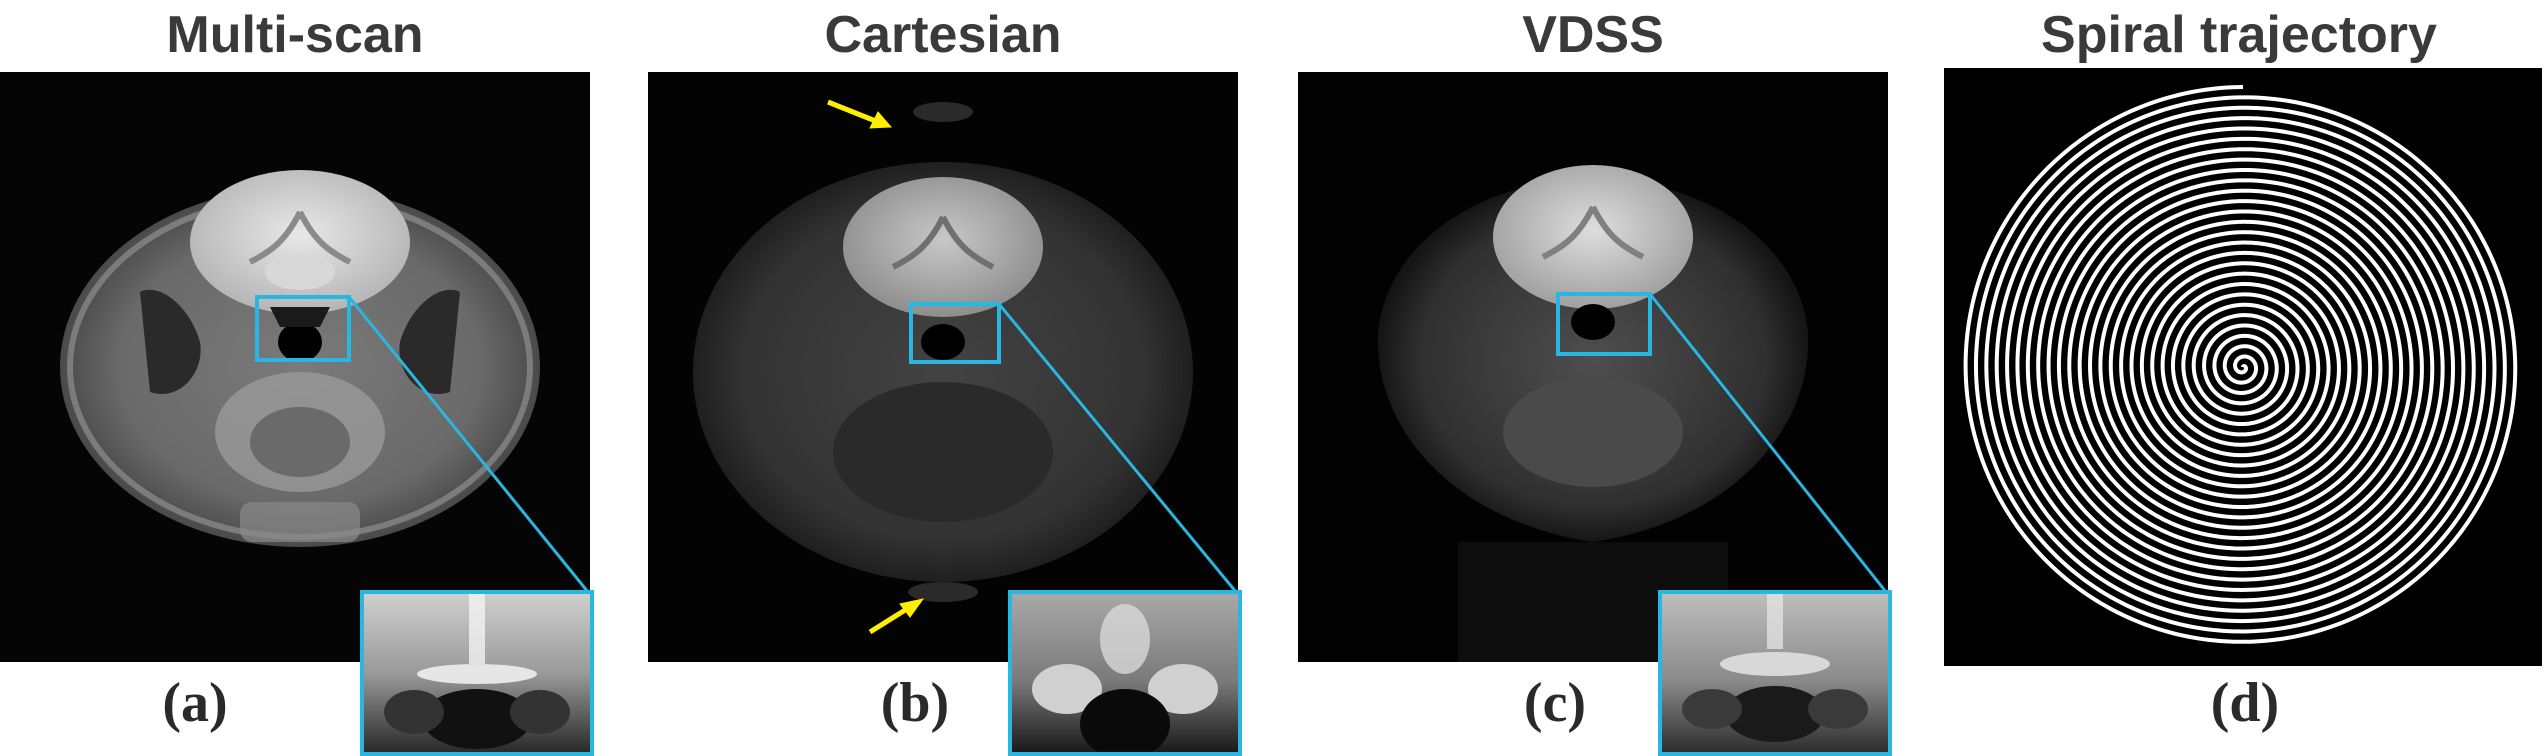 Image resolution: width=2544 pixels, height=756 pixels. Describe the element at coordinates (2245, 703) in the screenshot. I see `panel-d-label: (d)` at that location.